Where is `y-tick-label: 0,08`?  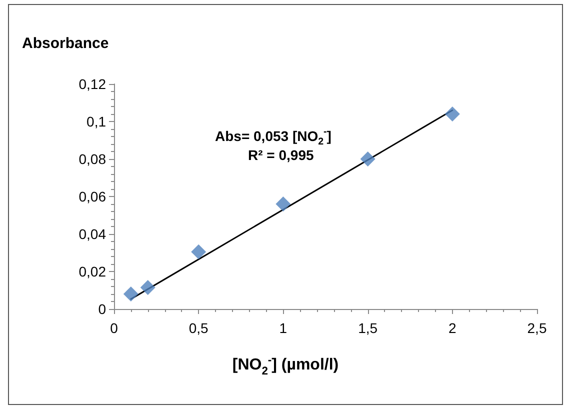 y-tick-label: 0,08 is located at coordinates (92, 159).